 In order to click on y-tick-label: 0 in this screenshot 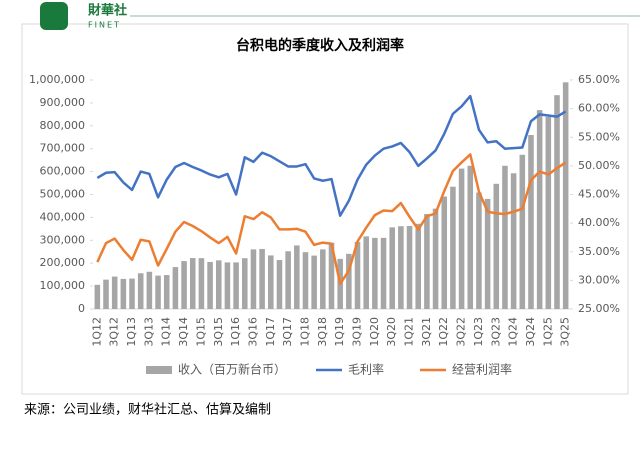, I will do `click(81, 308)`.